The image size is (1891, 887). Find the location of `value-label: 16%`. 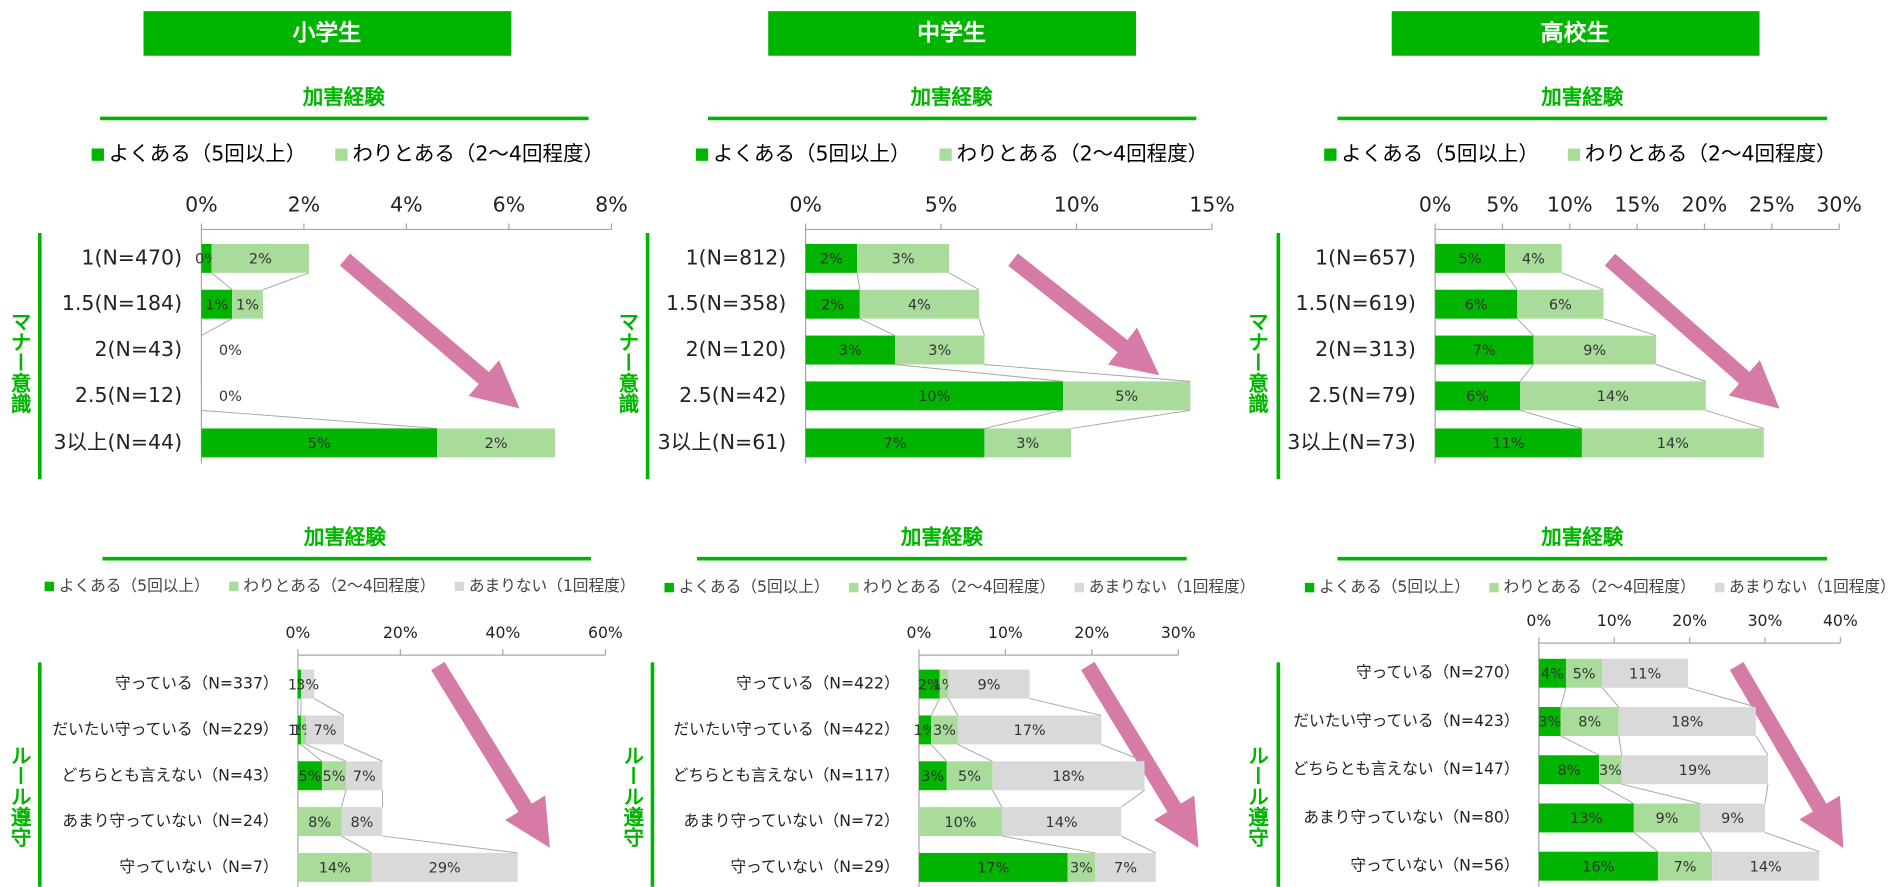

value-label: 16% is located at coordinates (1598, 867).